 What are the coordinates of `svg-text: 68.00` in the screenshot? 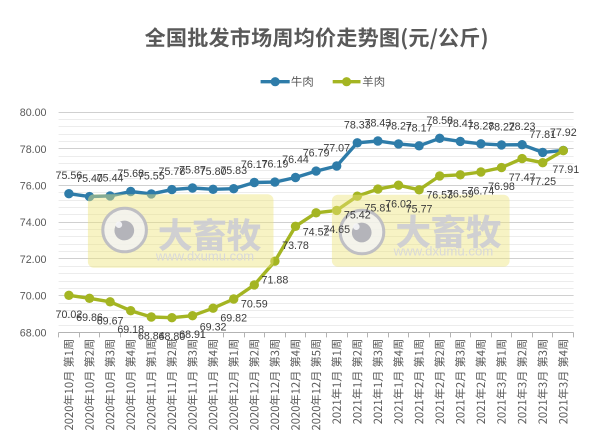 It's located at (33, 333).